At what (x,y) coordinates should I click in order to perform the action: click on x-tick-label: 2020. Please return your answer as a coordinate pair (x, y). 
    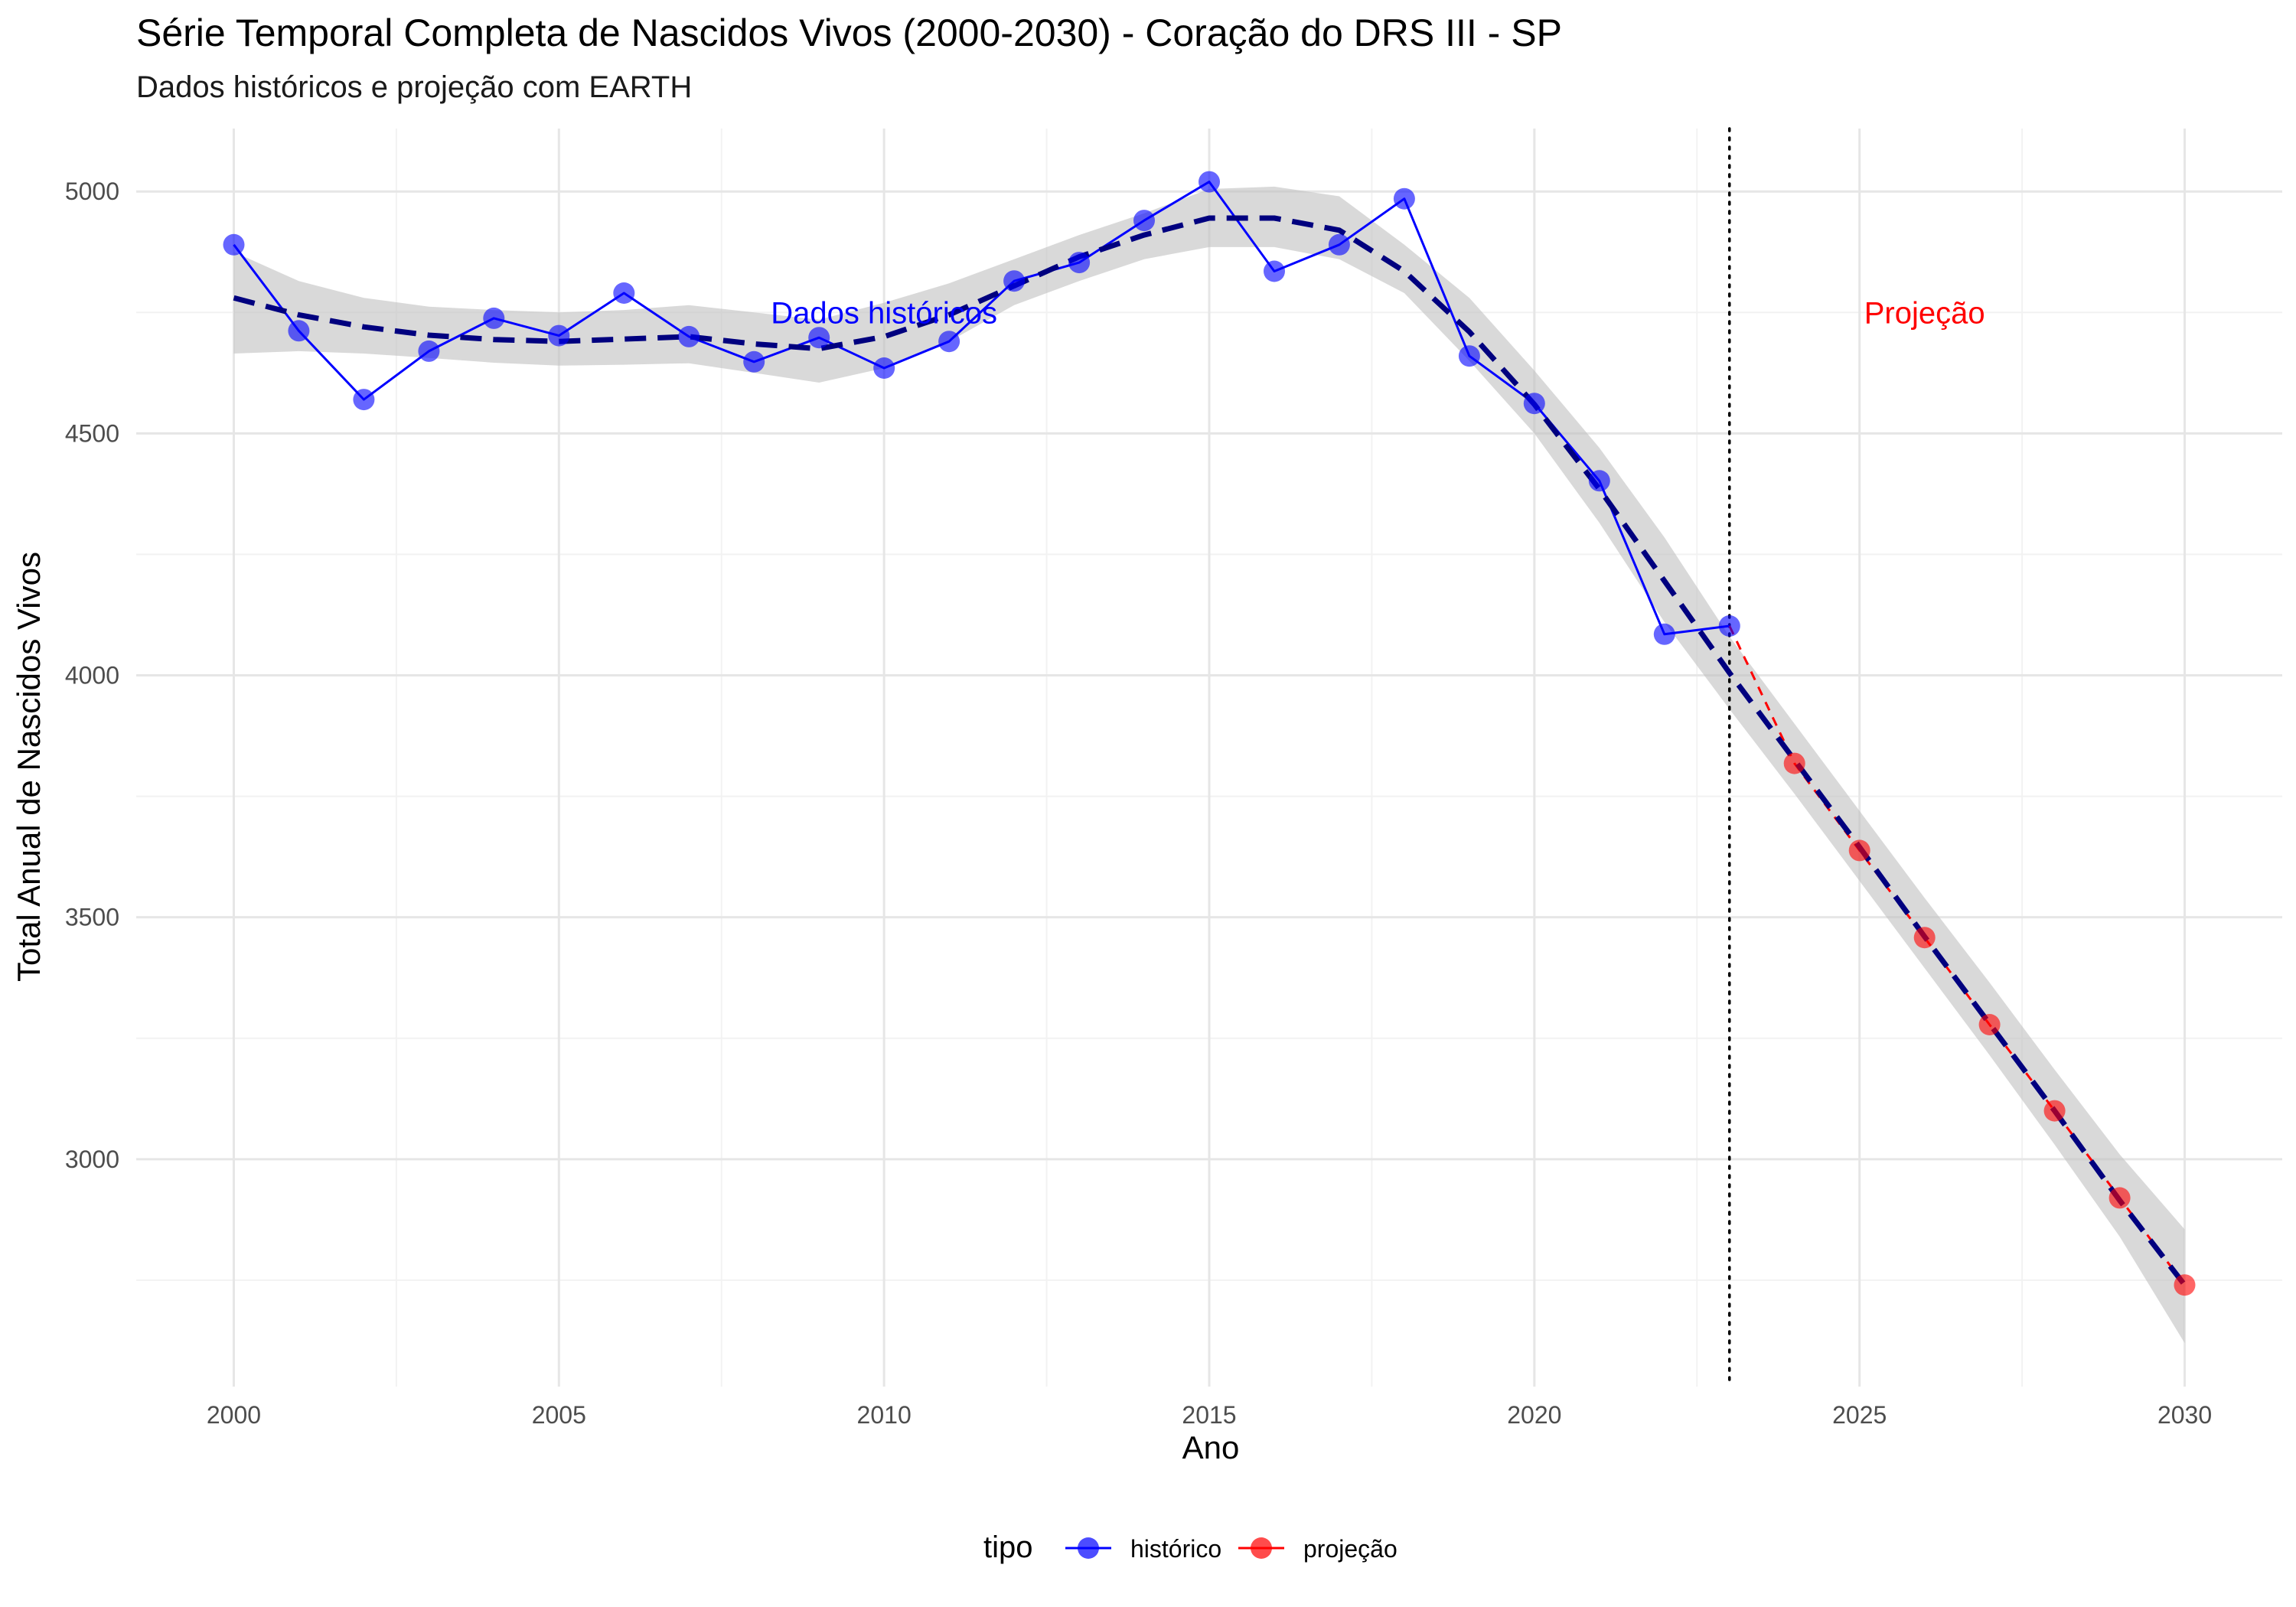
    Looking at the image, I should click on (1534, 1415).